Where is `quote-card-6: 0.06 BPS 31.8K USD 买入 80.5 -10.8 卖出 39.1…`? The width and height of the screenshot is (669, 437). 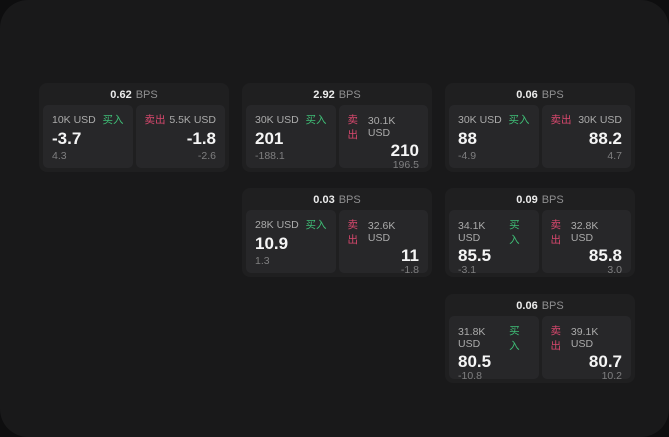 quote-card-6: 0.06 BPS 31.8K USD 买入 80.5 -10.8 卖出 39.1… is located at coordinates (540, 338).